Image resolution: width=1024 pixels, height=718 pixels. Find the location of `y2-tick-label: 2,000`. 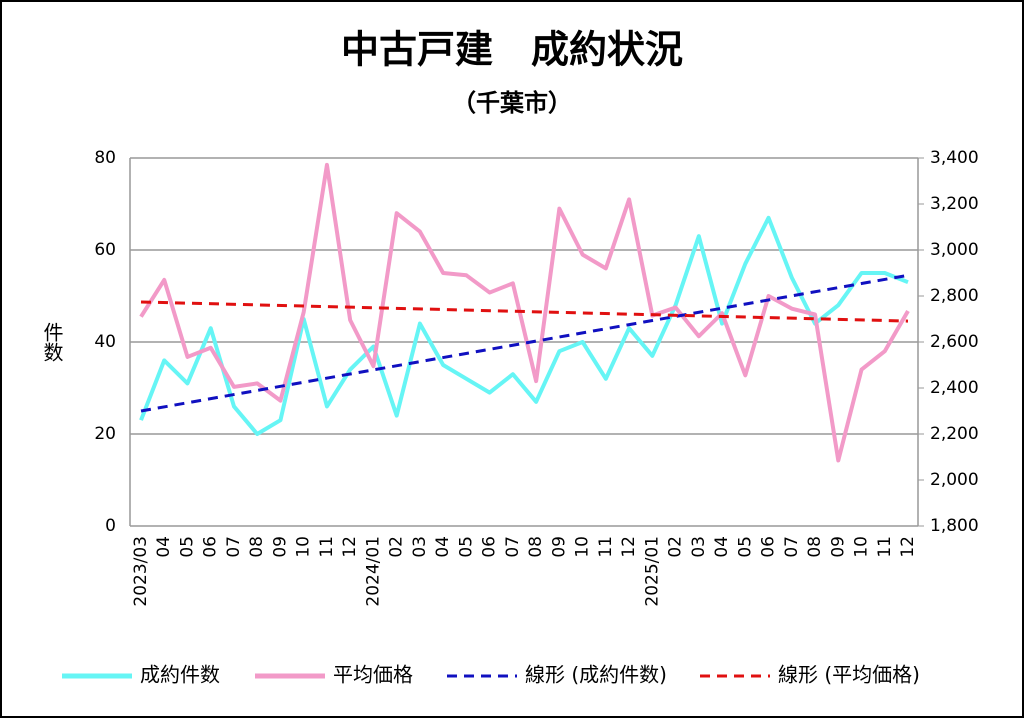

y2-tick-label: 2,000 is located at coordinates (954, 480).